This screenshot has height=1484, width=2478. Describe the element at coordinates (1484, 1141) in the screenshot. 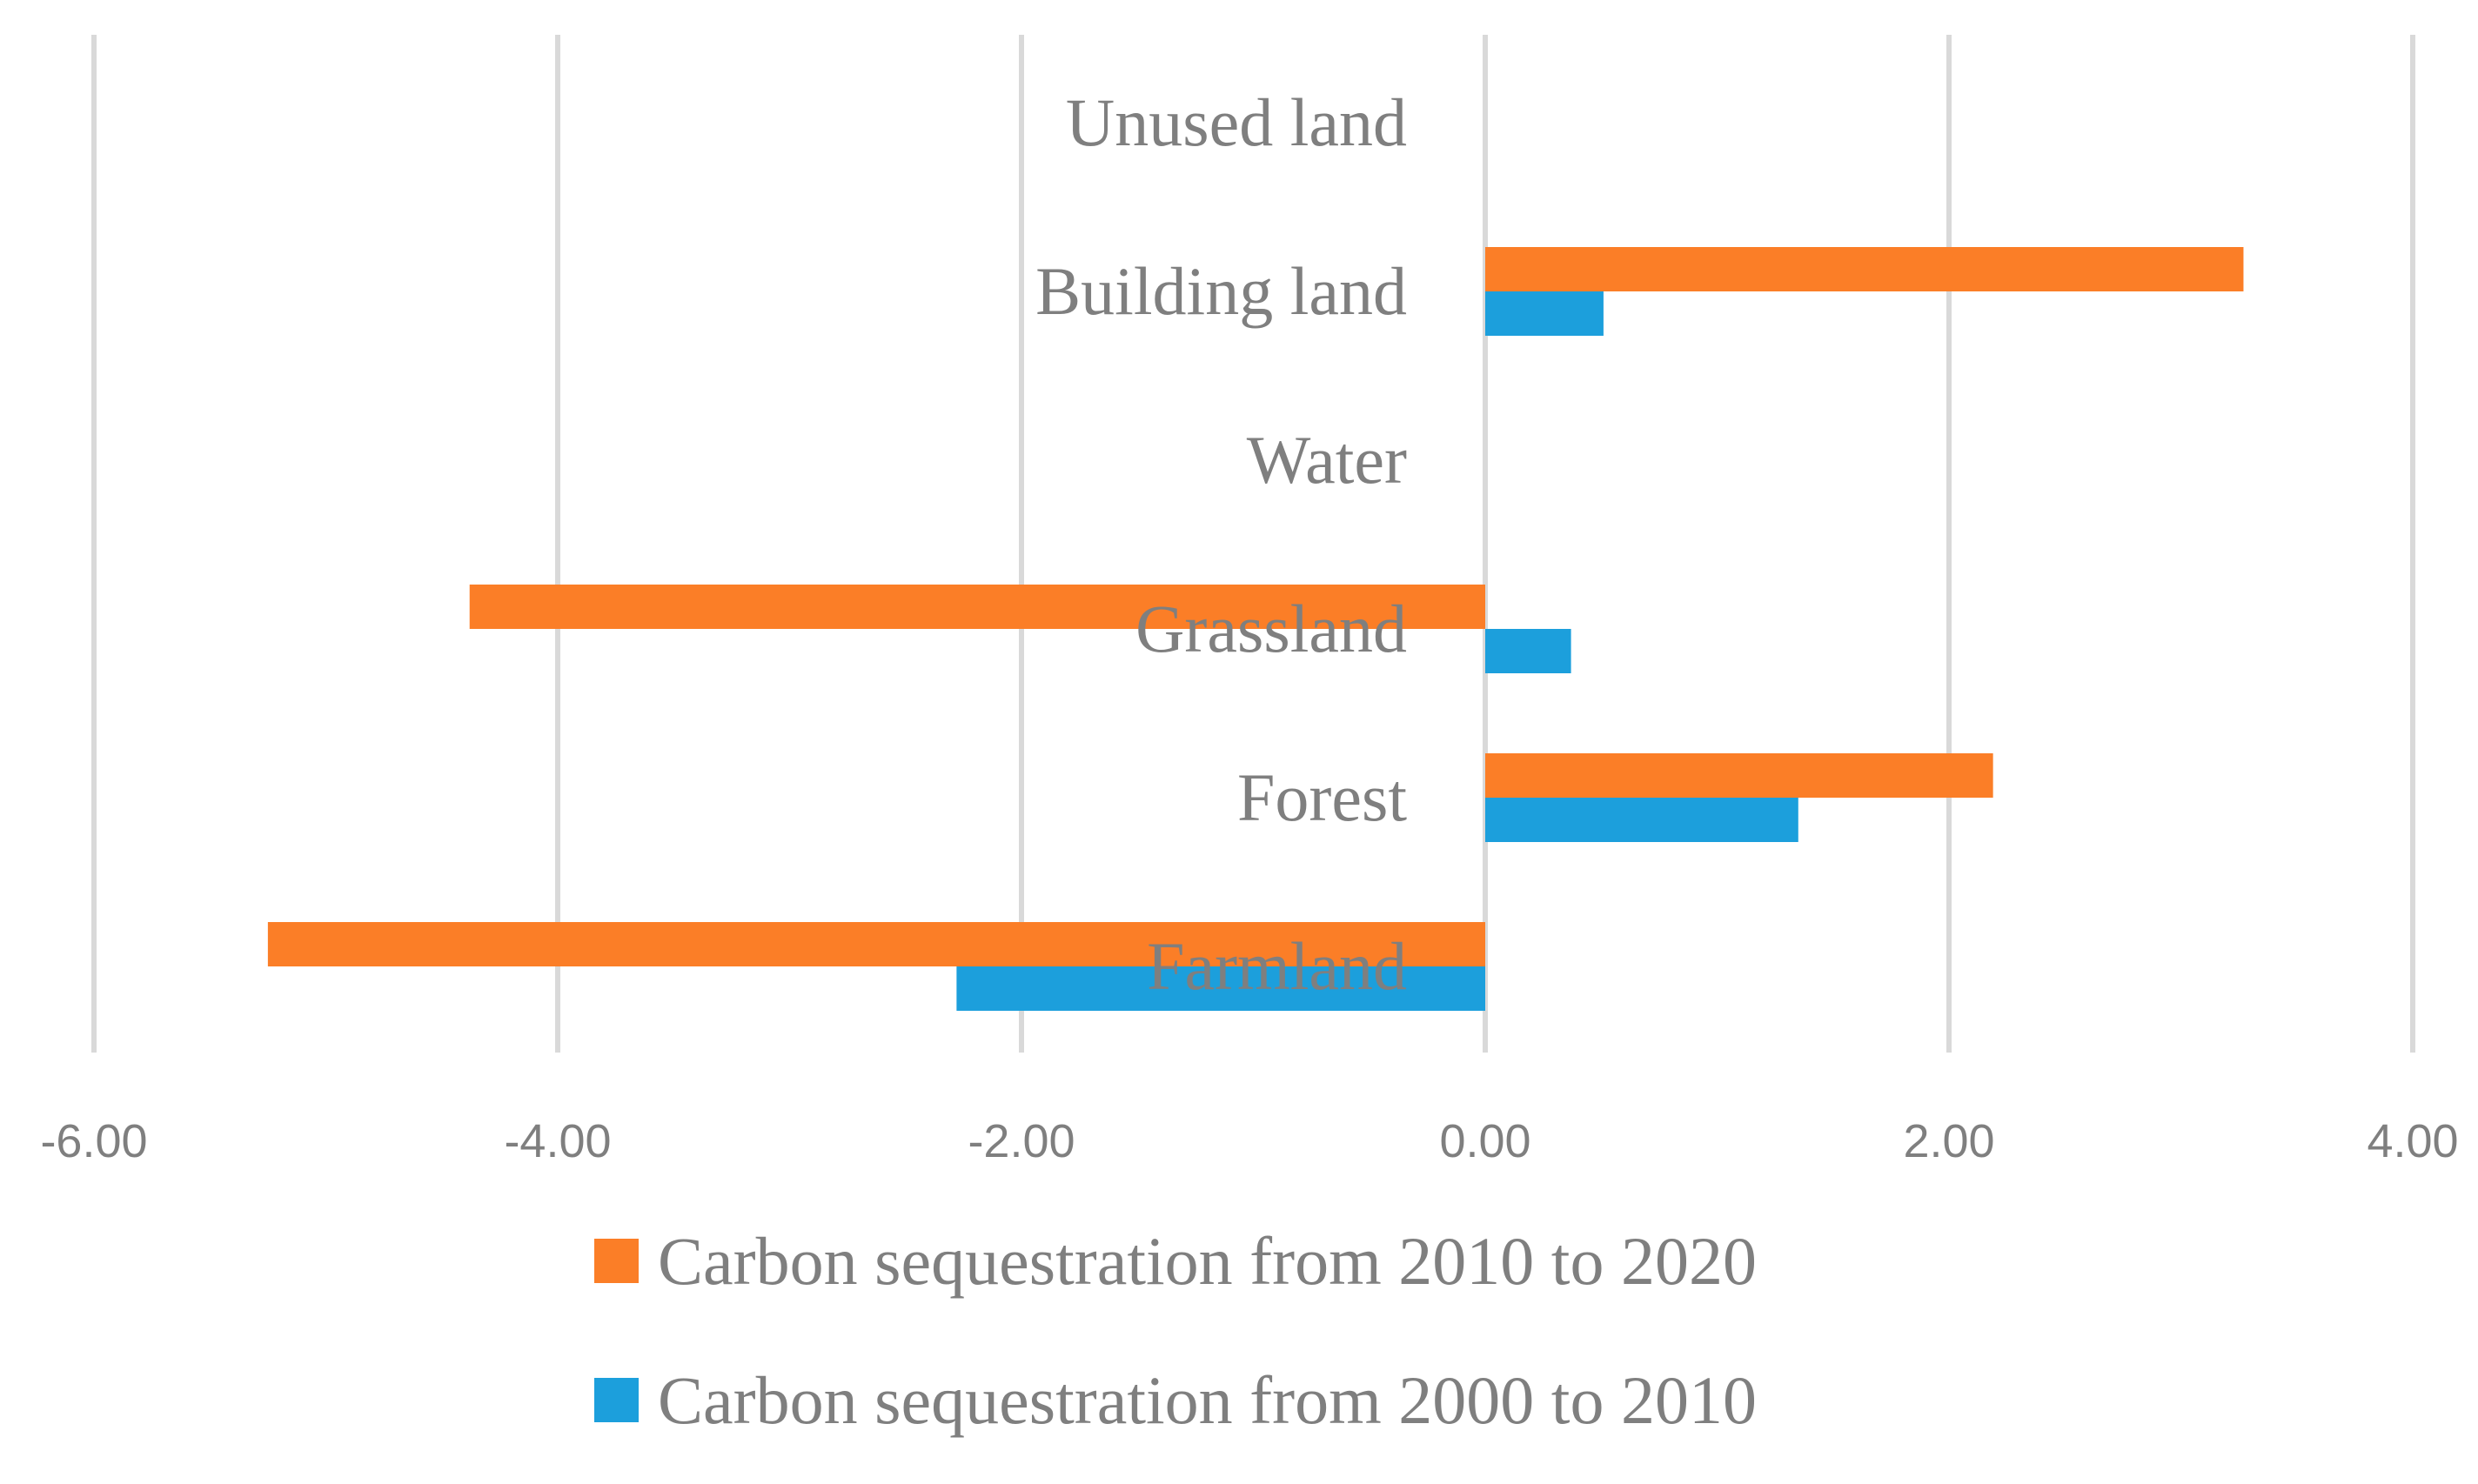

I see `x-tick-label: 0.00` at that location.